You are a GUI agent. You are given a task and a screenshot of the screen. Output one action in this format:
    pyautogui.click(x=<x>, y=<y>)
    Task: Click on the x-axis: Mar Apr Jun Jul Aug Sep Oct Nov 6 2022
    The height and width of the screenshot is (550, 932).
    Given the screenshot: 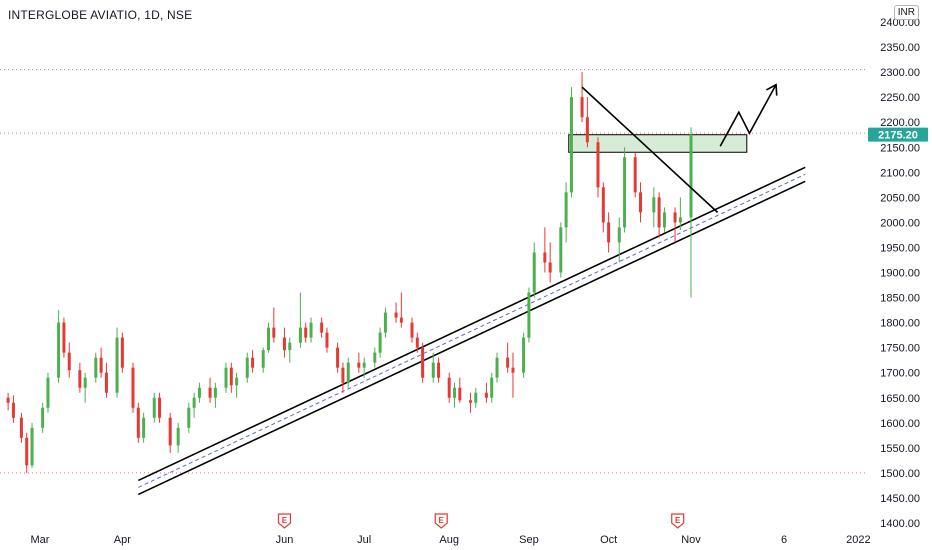 What is the action you would take?
    pyautogui.click(x=451, y=540)
    